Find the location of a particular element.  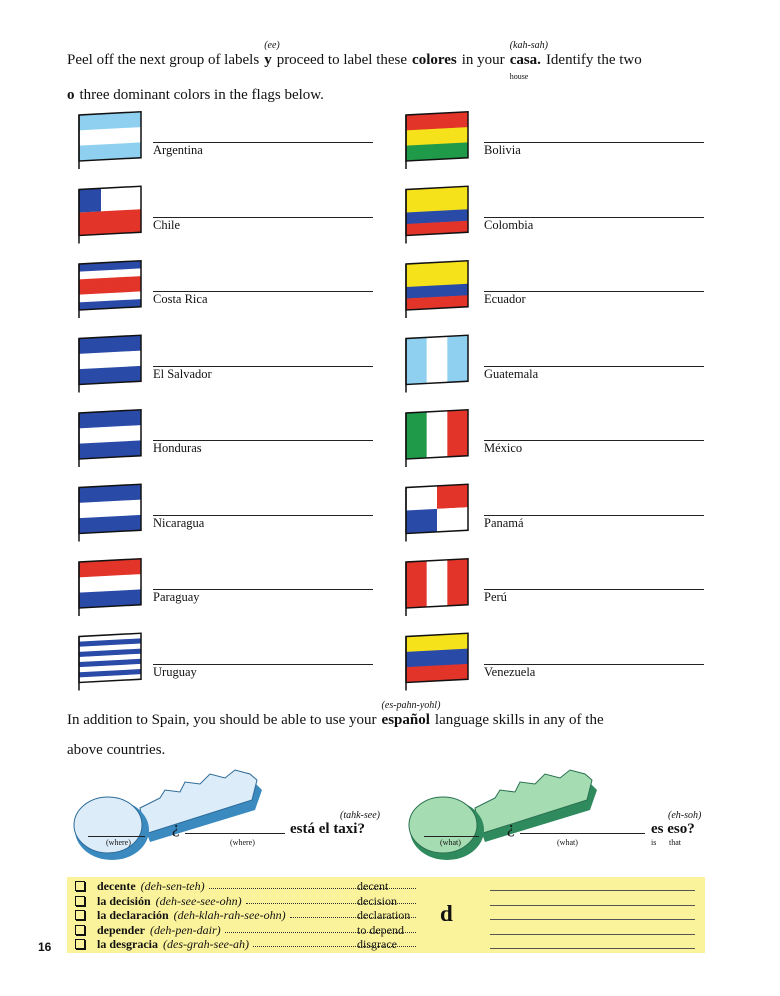

text: Identify the two is located at coordinates (593, 60).